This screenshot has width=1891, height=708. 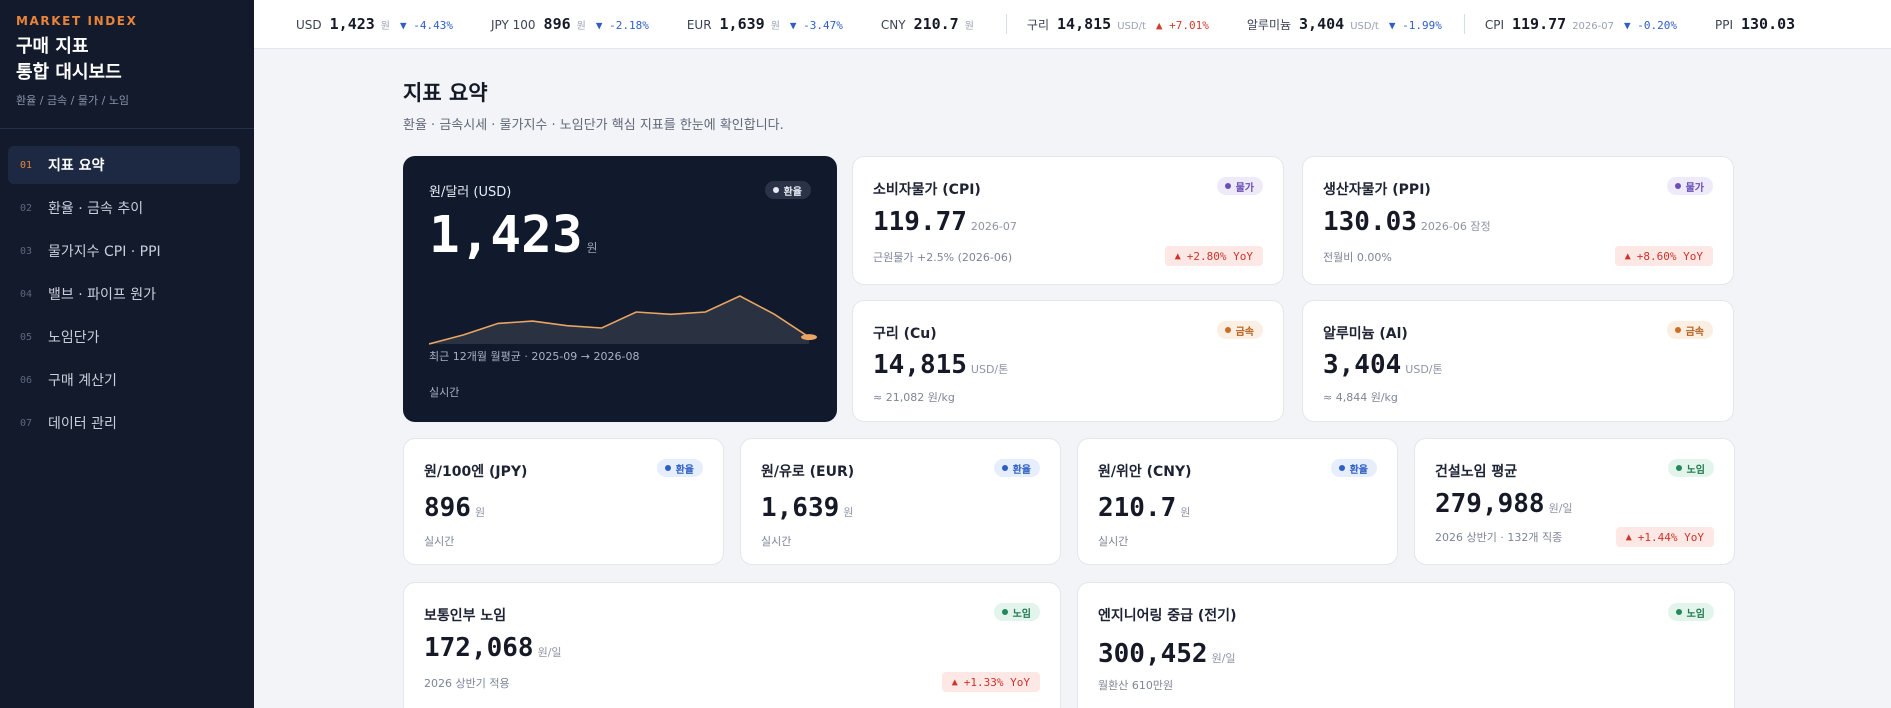 I want to click on ticker-separator, so click(x=1464, y=24).